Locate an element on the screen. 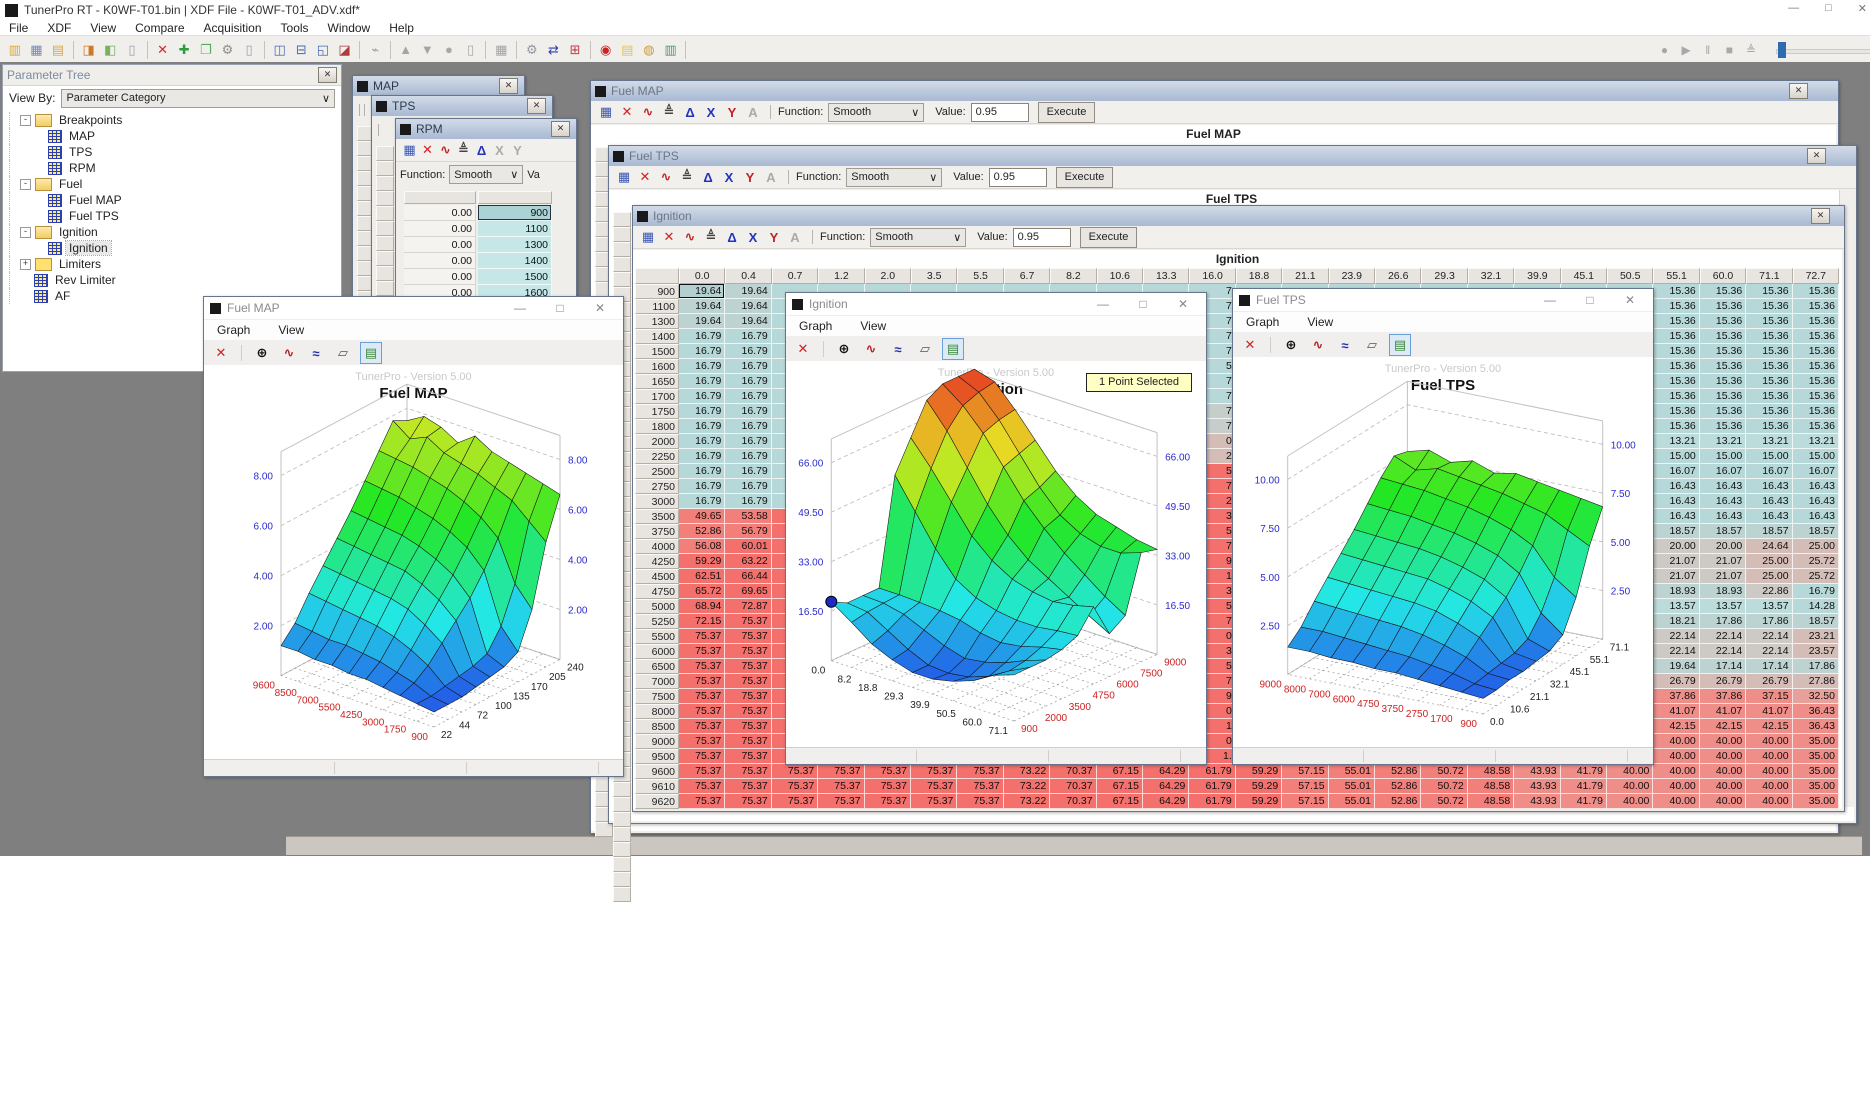 Image resolution: width=1870 pixels, height=1094 pixels. ignition-cell: 55.01 is located at coordinates (1351, 801).